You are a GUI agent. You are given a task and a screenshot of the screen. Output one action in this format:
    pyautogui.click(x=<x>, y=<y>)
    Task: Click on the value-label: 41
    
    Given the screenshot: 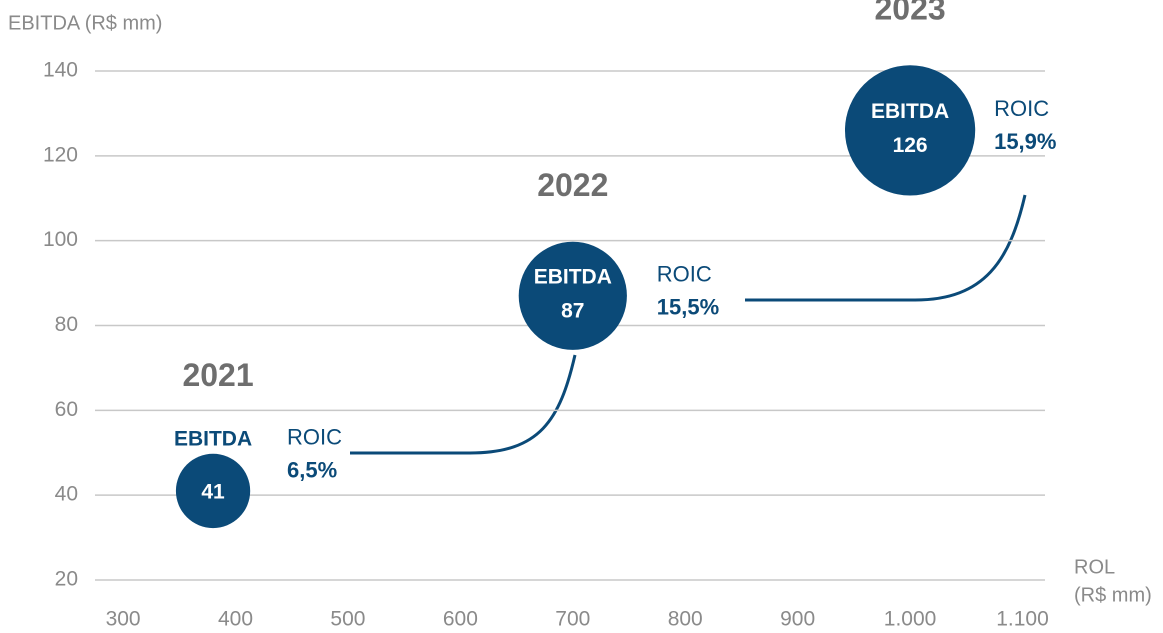 What is the action you would take?
    pyautogui.click(x=213, y=491)
    